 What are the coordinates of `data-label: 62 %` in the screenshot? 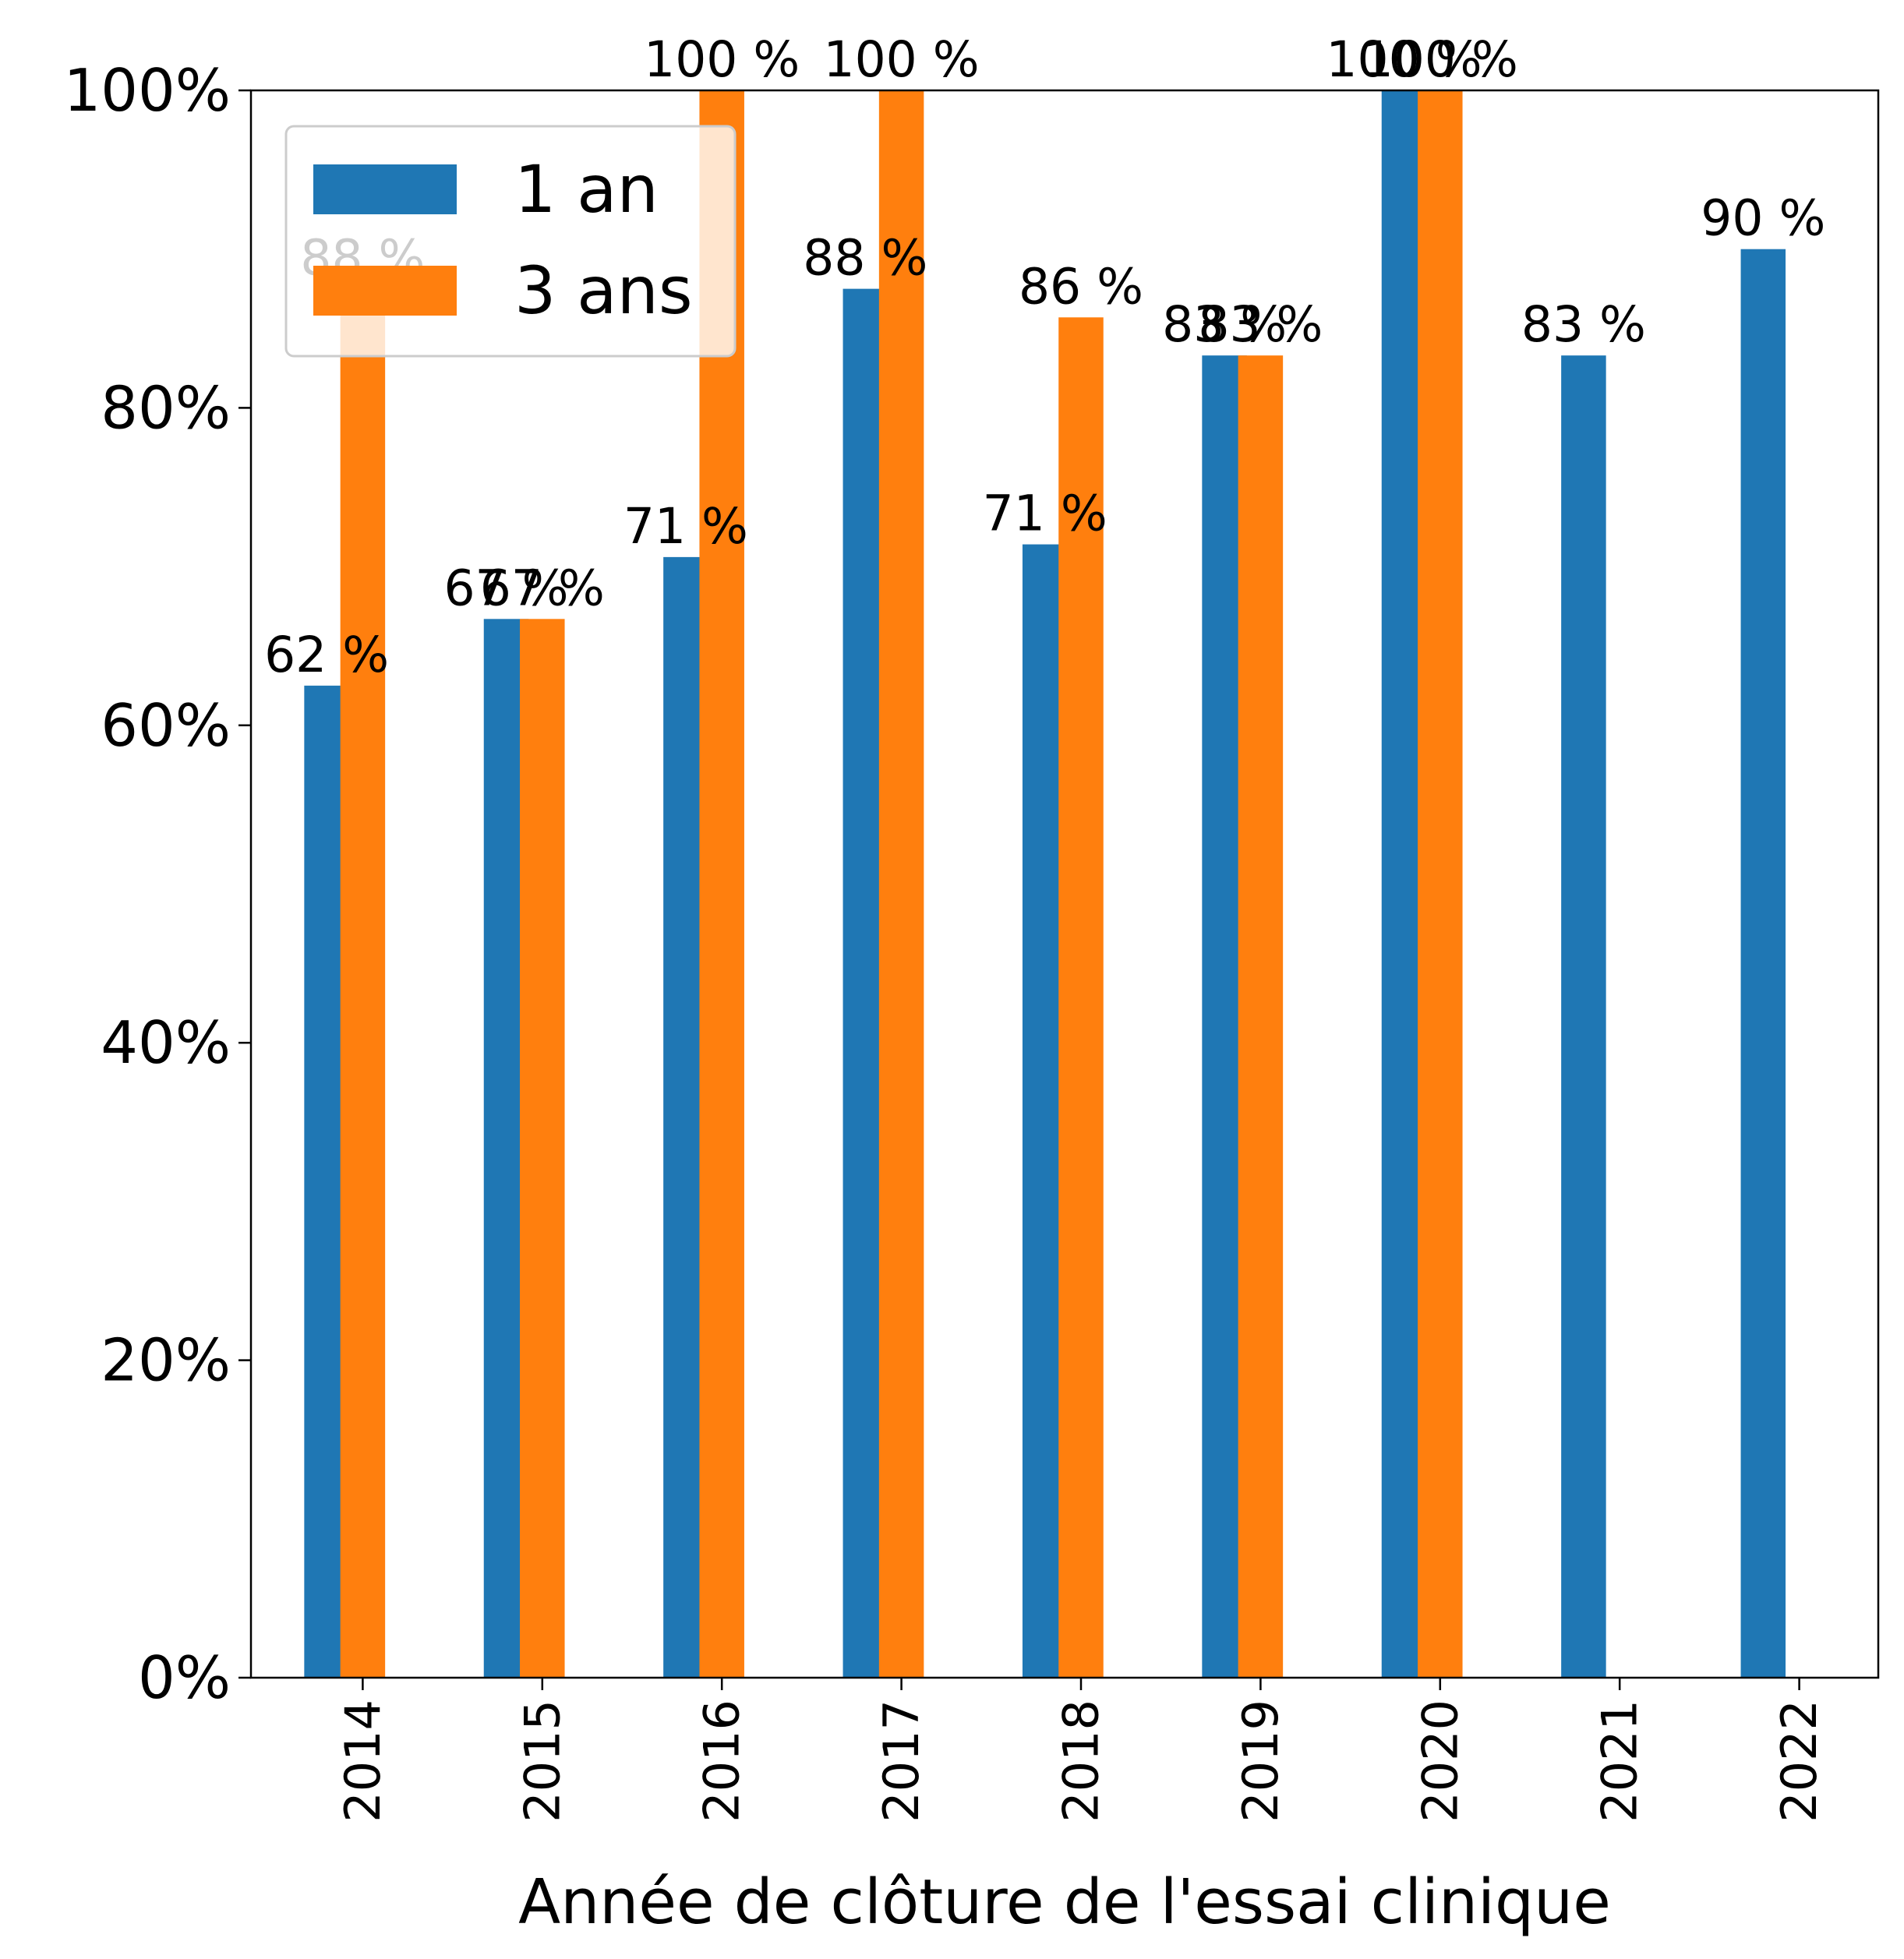 It's located at (326, 655).